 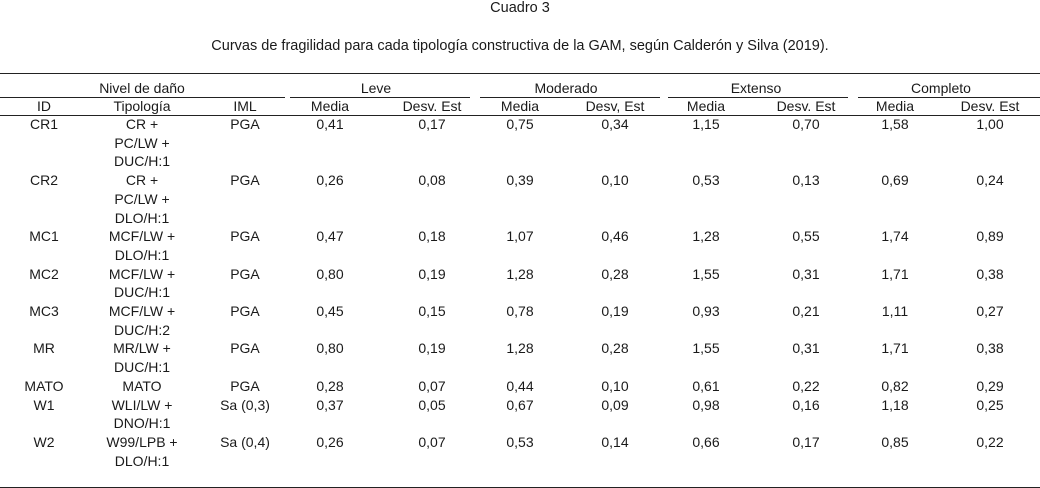 What do you see at coordinates (520, 180) in the screenshot?
I see `row-value: 0,39` at bounding box center [520, 180].